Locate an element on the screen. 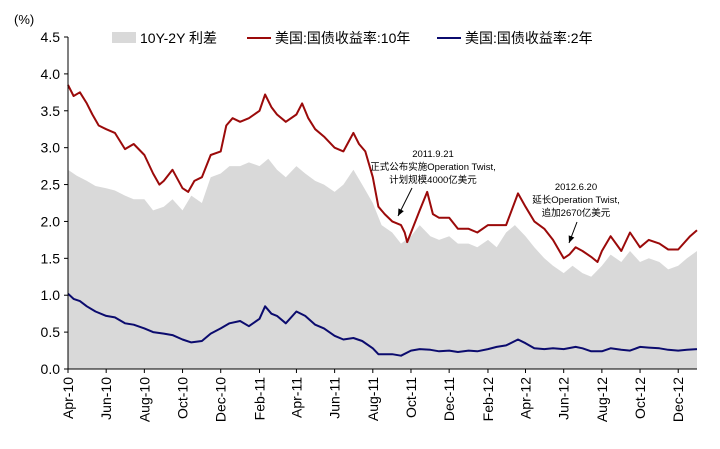 The height and width of the screenshot is (449, 720). y-tick-label: 1.0 is located at coordinates (51, 295).